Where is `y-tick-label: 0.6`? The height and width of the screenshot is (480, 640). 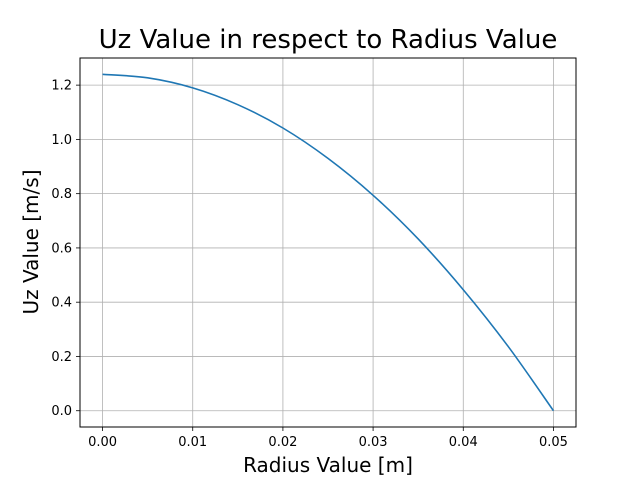
y-tick-label: 0.6 is located at coordinates (61, 248).